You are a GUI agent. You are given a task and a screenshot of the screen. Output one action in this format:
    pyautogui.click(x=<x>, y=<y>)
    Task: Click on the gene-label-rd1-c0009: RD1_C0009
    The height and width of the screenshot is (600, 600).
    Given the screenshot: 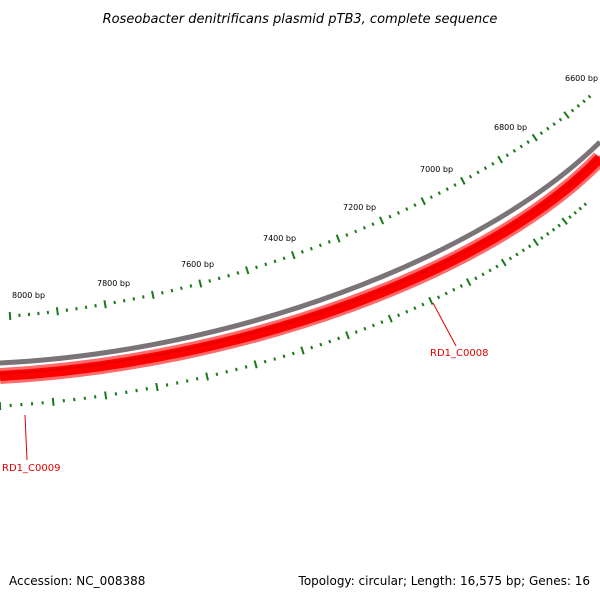 What is the action you would take?
    pyautogui.click(x=31, y=468)
    